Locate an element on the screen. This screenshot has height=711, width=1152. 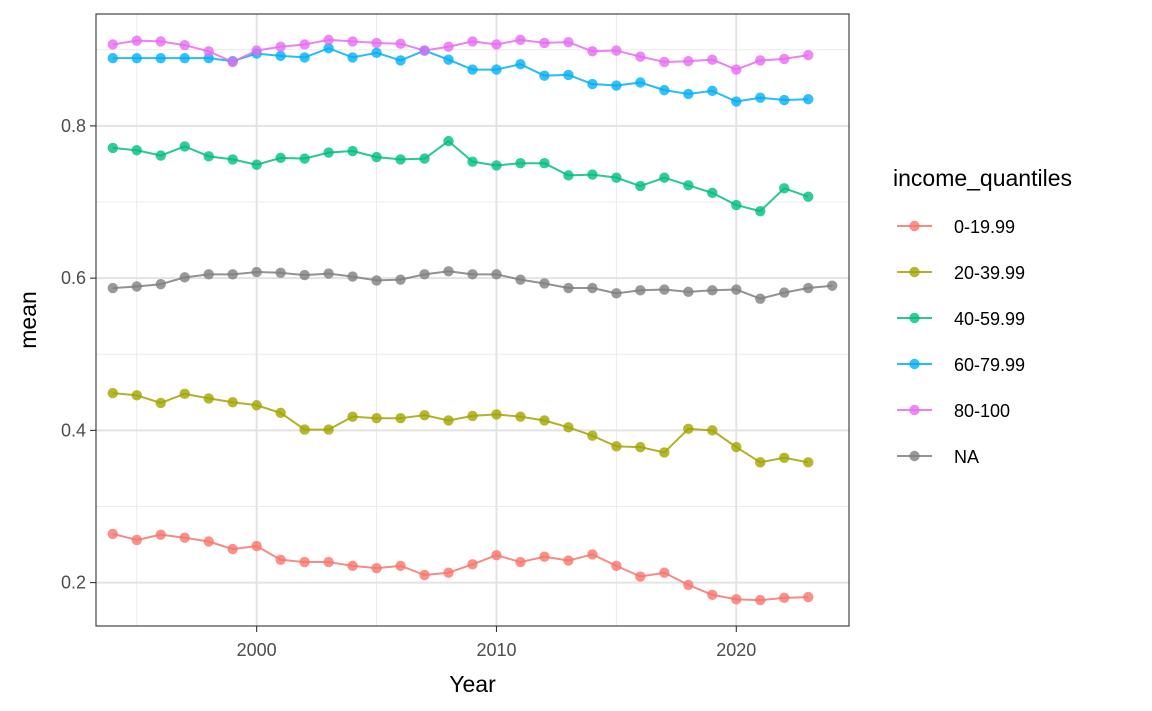
y-axis-title: mean is located at coordinates (28, 320).